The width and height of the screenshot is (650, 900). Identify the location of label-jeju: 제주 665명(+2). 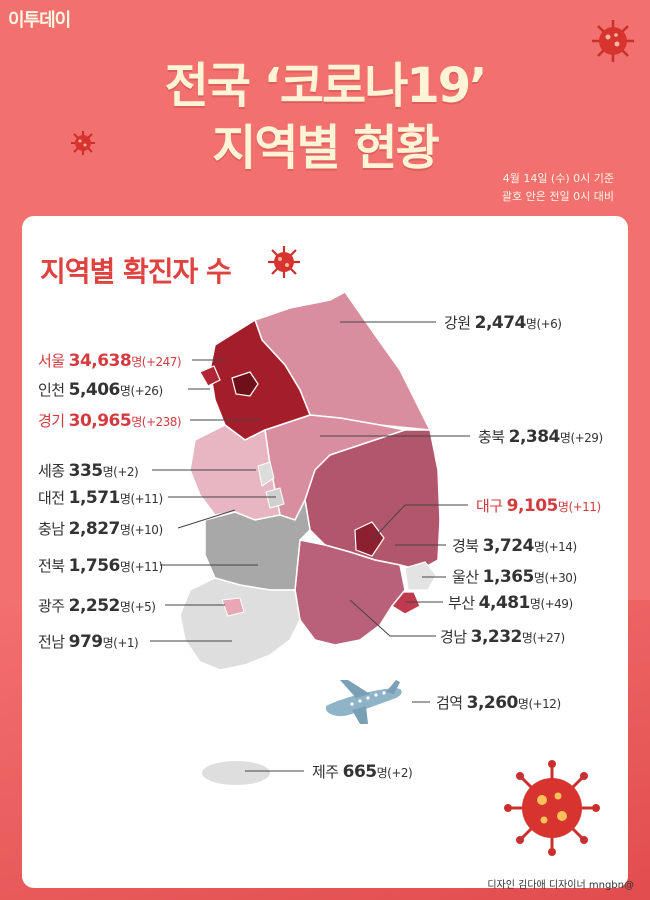
(362, 772).